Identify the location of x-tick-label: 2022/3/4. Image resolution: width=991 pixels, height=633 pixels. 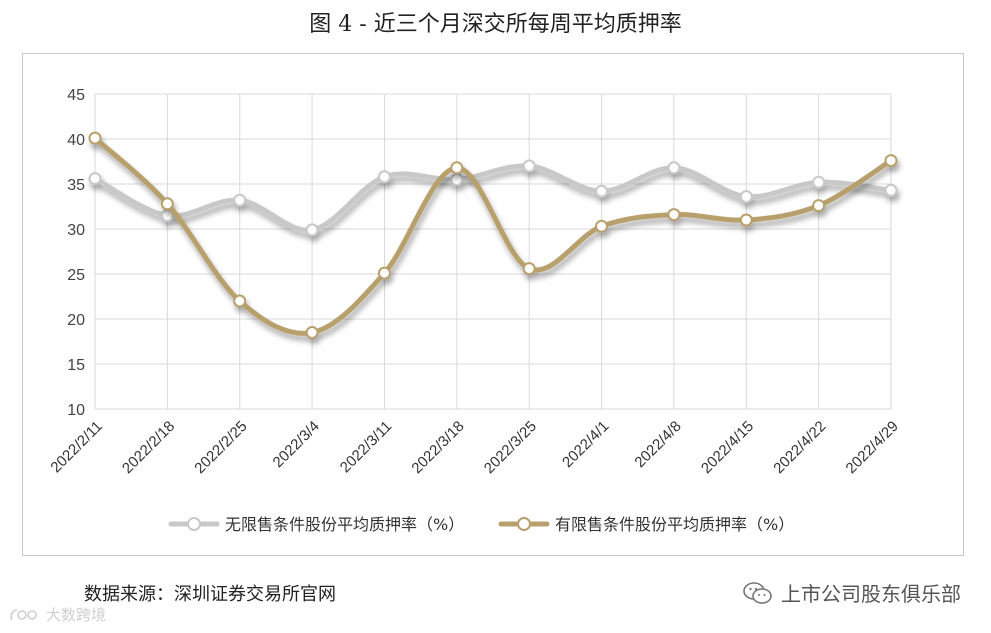
(296, 444).